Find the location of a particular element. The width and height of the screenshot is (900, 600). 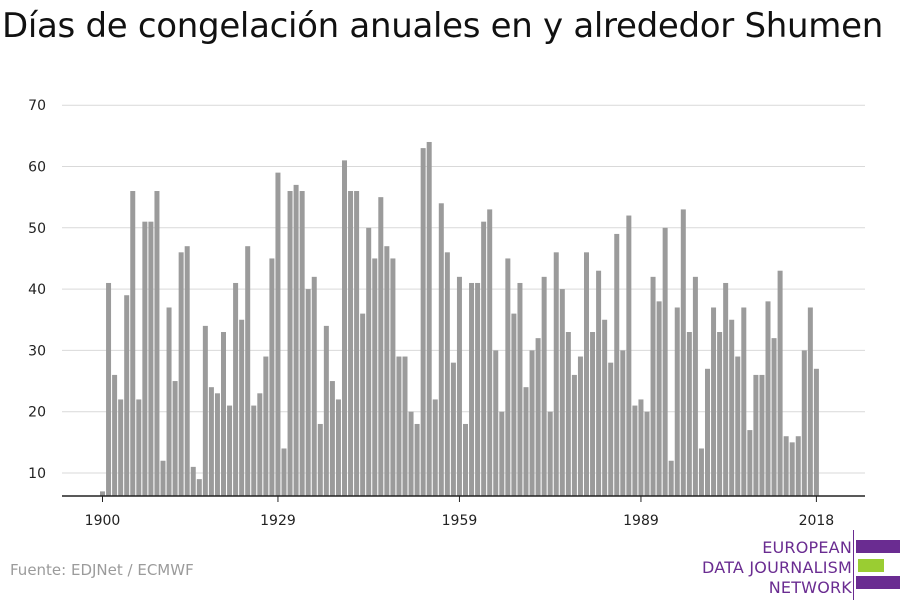

bar-1987 is located at coordinates (629, 356).